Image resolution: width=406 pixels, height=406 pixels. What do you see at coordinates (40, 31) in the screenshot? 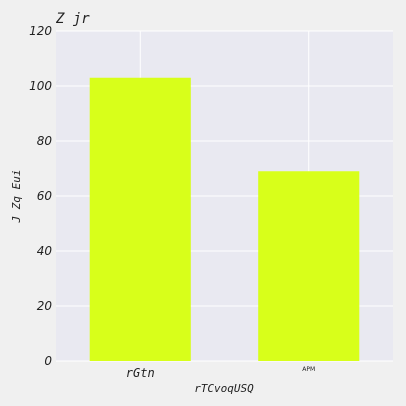
I see `y-tick-label: 120` at bounding box center [40, 31].